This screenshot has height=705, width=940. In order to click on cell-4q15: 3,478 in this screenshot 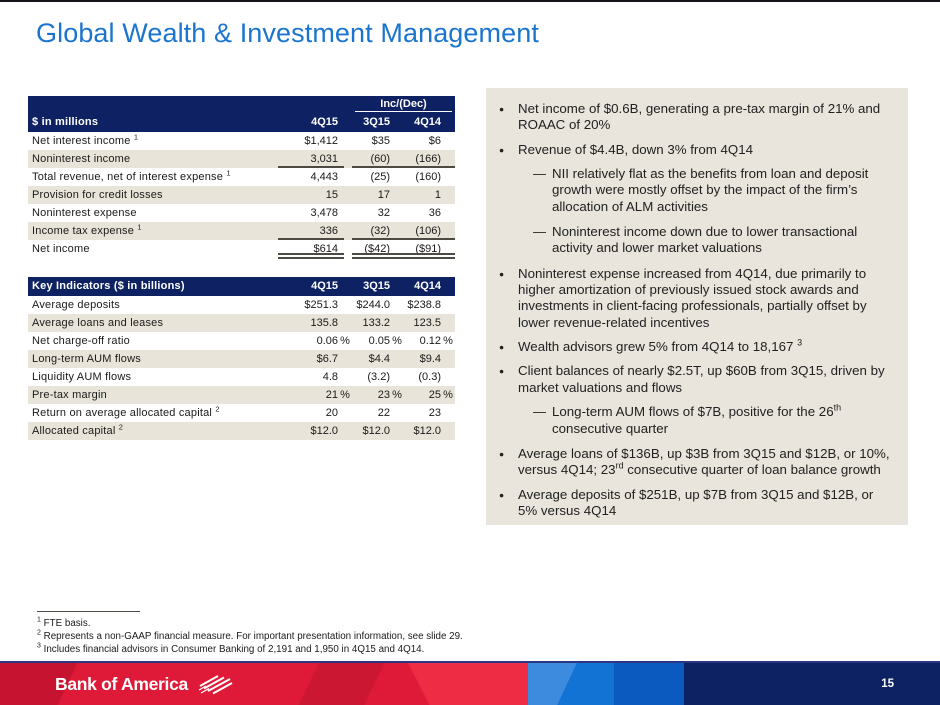, I will do `click(324, 213)`.